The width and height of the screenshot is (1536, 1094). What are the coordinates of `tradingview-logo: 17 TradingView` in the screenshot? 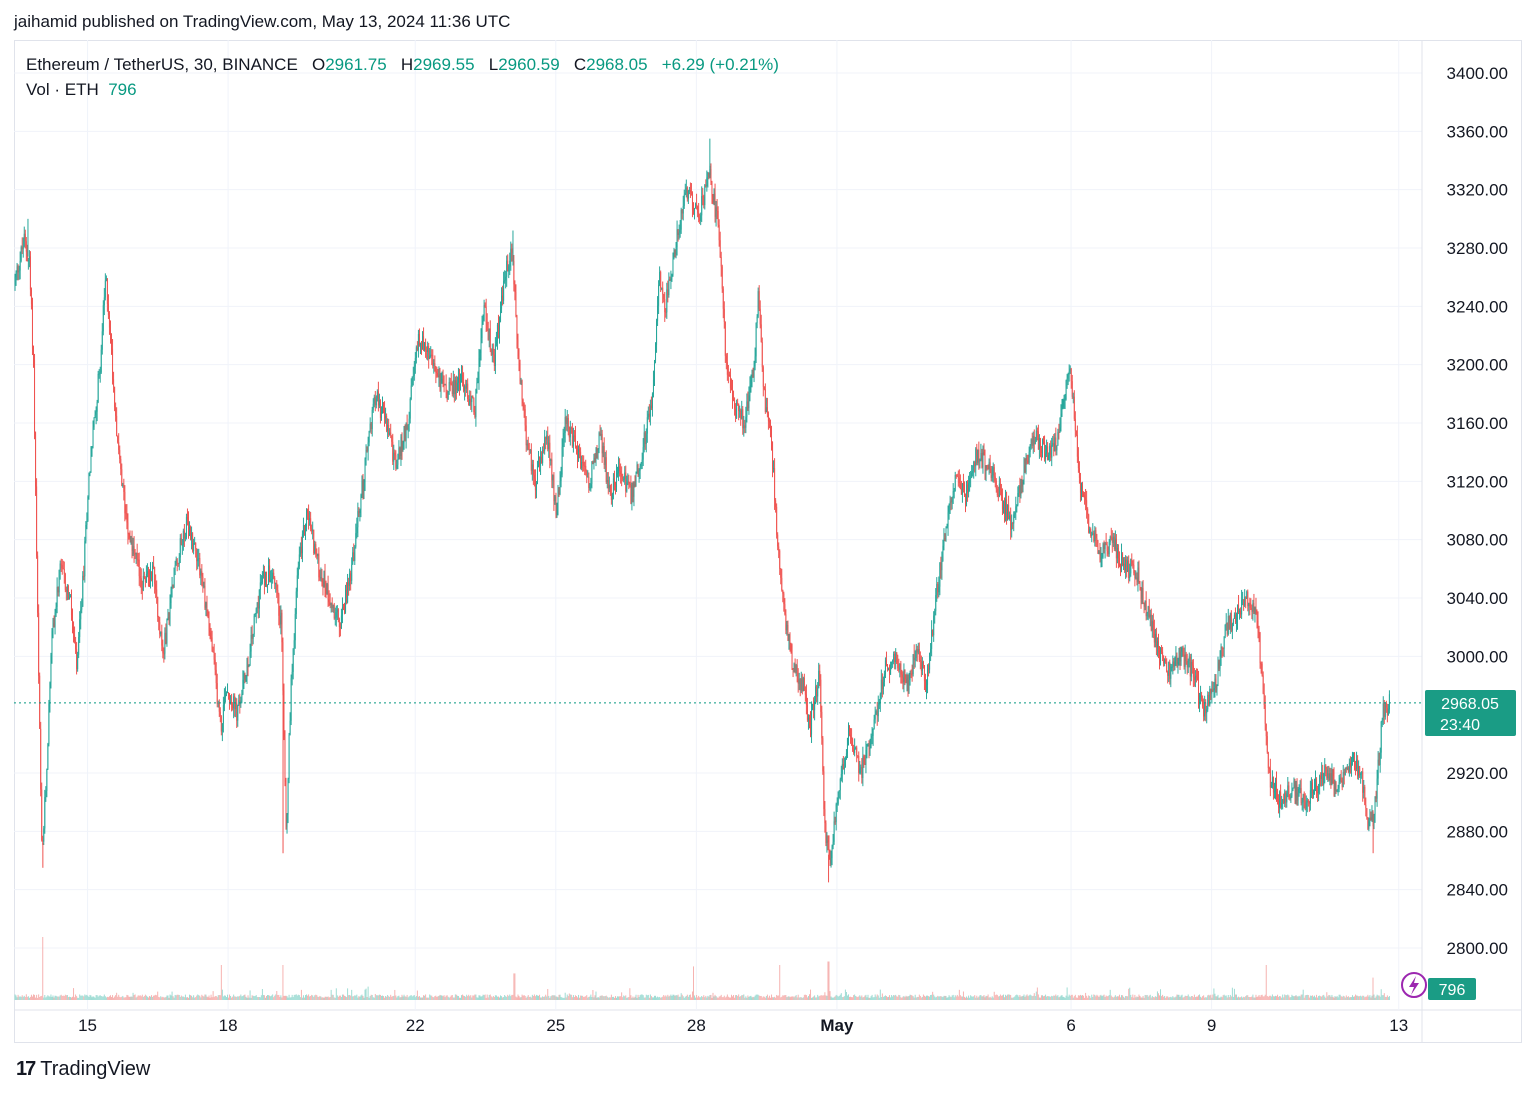 It's located at (83, 1069).